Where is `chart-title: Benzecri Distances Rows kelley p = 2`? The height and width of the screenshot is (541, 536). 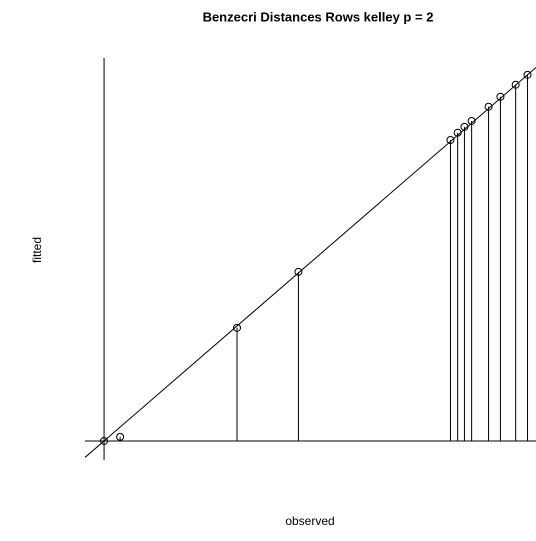
chart-title: Benzecri Distances Rows kelley p = 2 is located at coordinates (318, 16).